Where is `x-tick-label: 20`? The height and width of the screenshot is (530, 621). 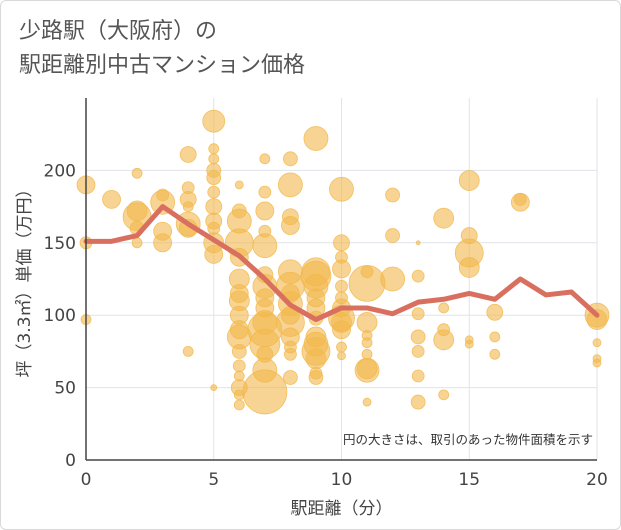
x-tick-label: 20 is located at coordinates (597, 480).